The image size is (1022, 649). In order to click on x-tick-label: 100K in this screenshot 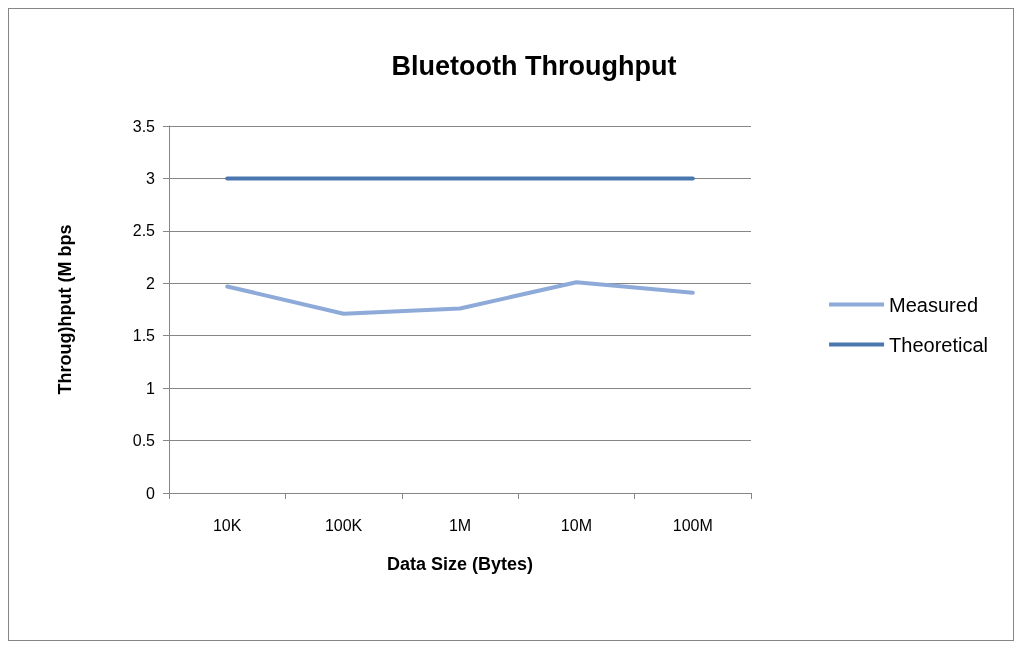, I will do `click(343, 525)`.